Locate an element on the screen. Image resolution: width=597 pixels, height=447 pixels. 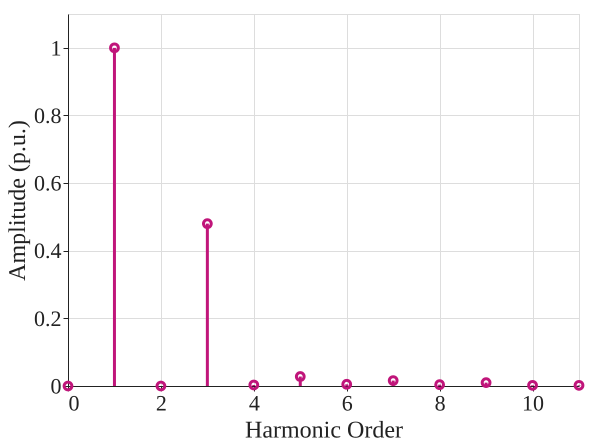
y-tick-label: 1 is located at coordinates (56, 47).